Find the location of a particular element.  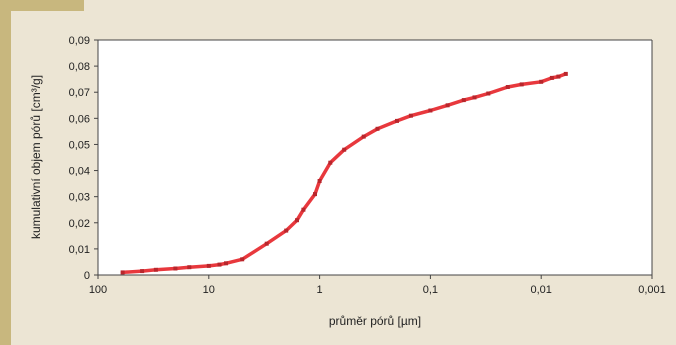

y-tick-label: 0,04 is located at coordinates (79, 172).